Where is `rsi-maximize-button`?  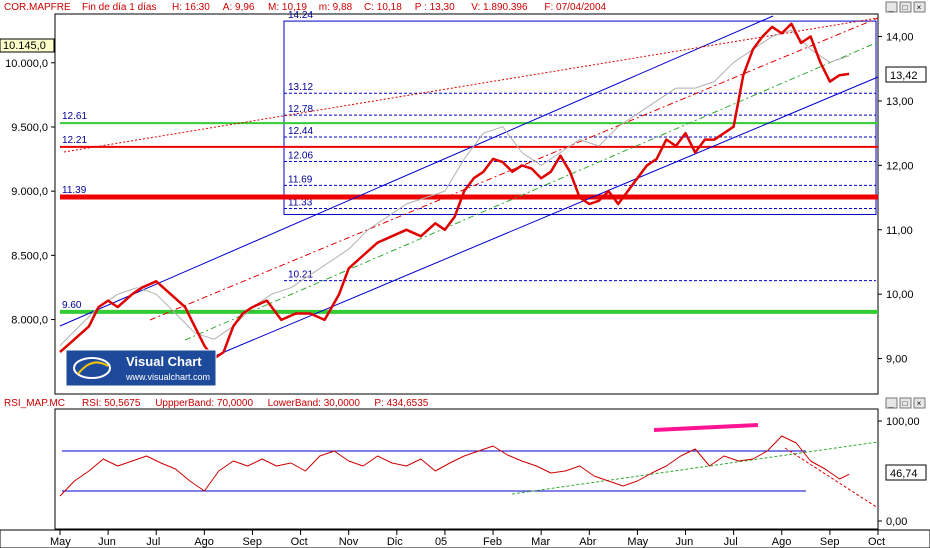 rsi-maximize-button is located at coordinates (905, 403).